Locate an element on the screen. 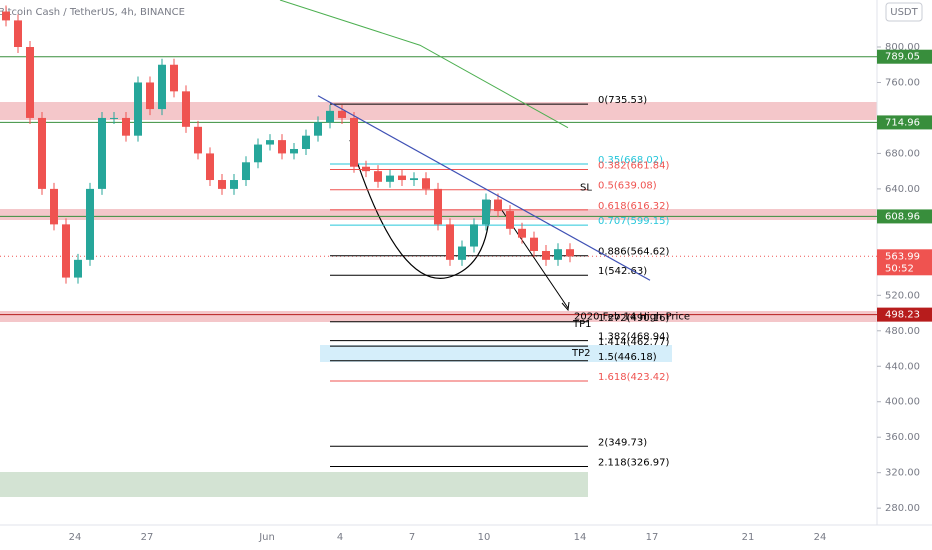 The height and width of the screenshot is (550, 932). fib-label: 1.5(446.18) is located at coordinates (627, 357).